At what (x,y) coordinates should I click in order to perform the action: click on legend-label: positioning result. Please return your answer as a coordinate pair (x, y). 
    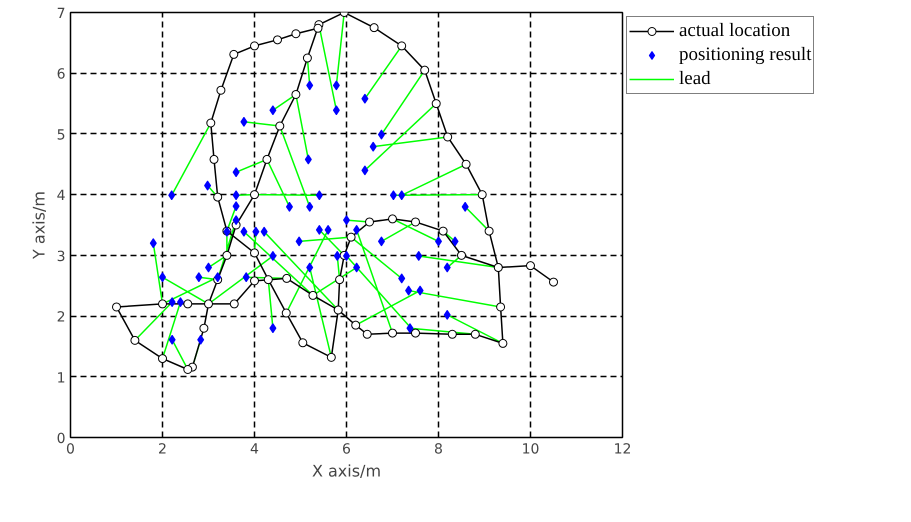
    Looking at the image, I should click on (745, 55).